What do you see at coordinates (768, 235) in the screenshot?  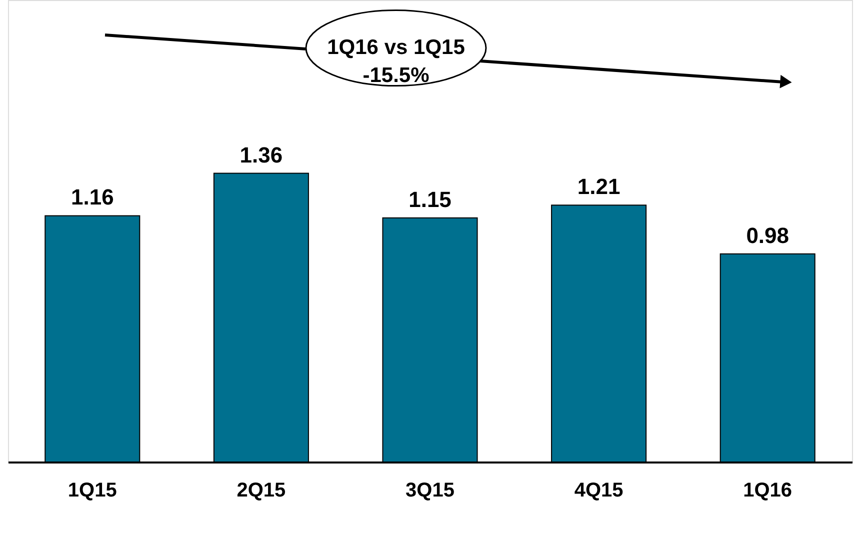 I see `data-label: 0.98` at bounding box center [768, 235].